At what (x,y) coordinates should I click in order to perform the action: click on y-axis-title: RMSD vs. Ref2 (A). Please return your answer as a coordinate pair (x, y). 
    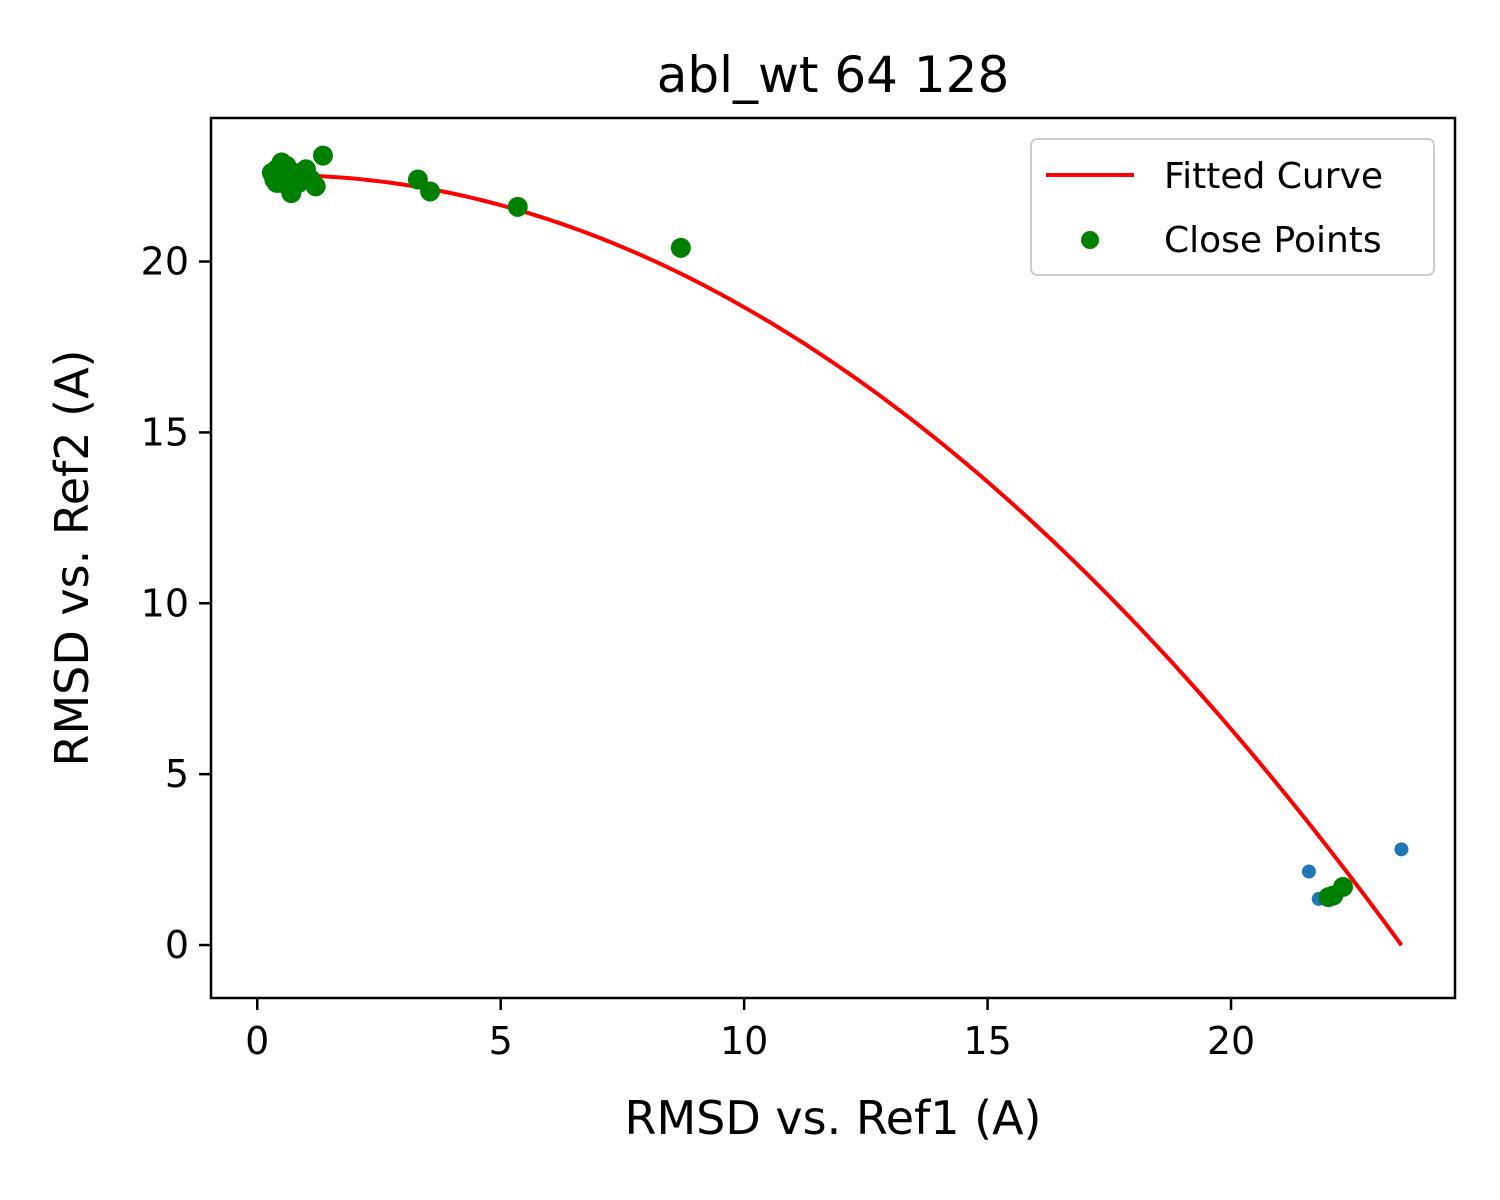
    Looking at the image, I should click on (72, 558).